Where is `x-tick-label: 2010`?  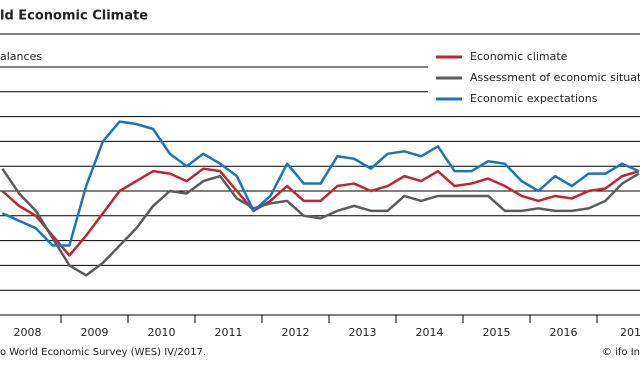 x-tick-label: 2010 is located at coordinates (162, 332).